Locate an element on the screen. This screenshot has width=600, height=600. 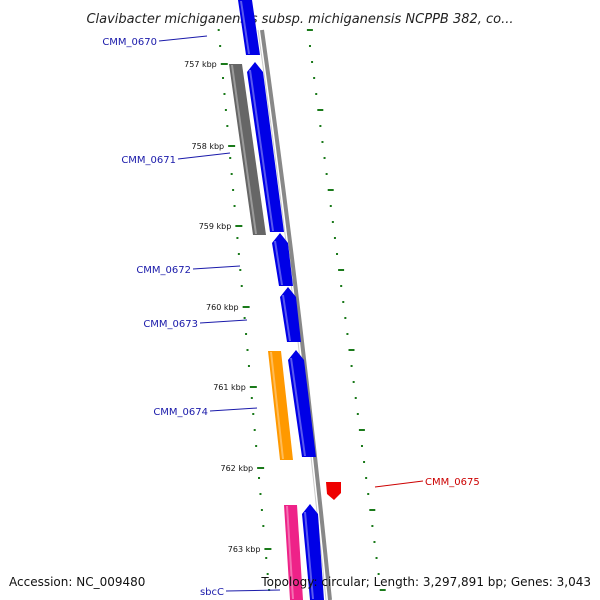
cds-reverse-gray is located at coordinates (247, 149).